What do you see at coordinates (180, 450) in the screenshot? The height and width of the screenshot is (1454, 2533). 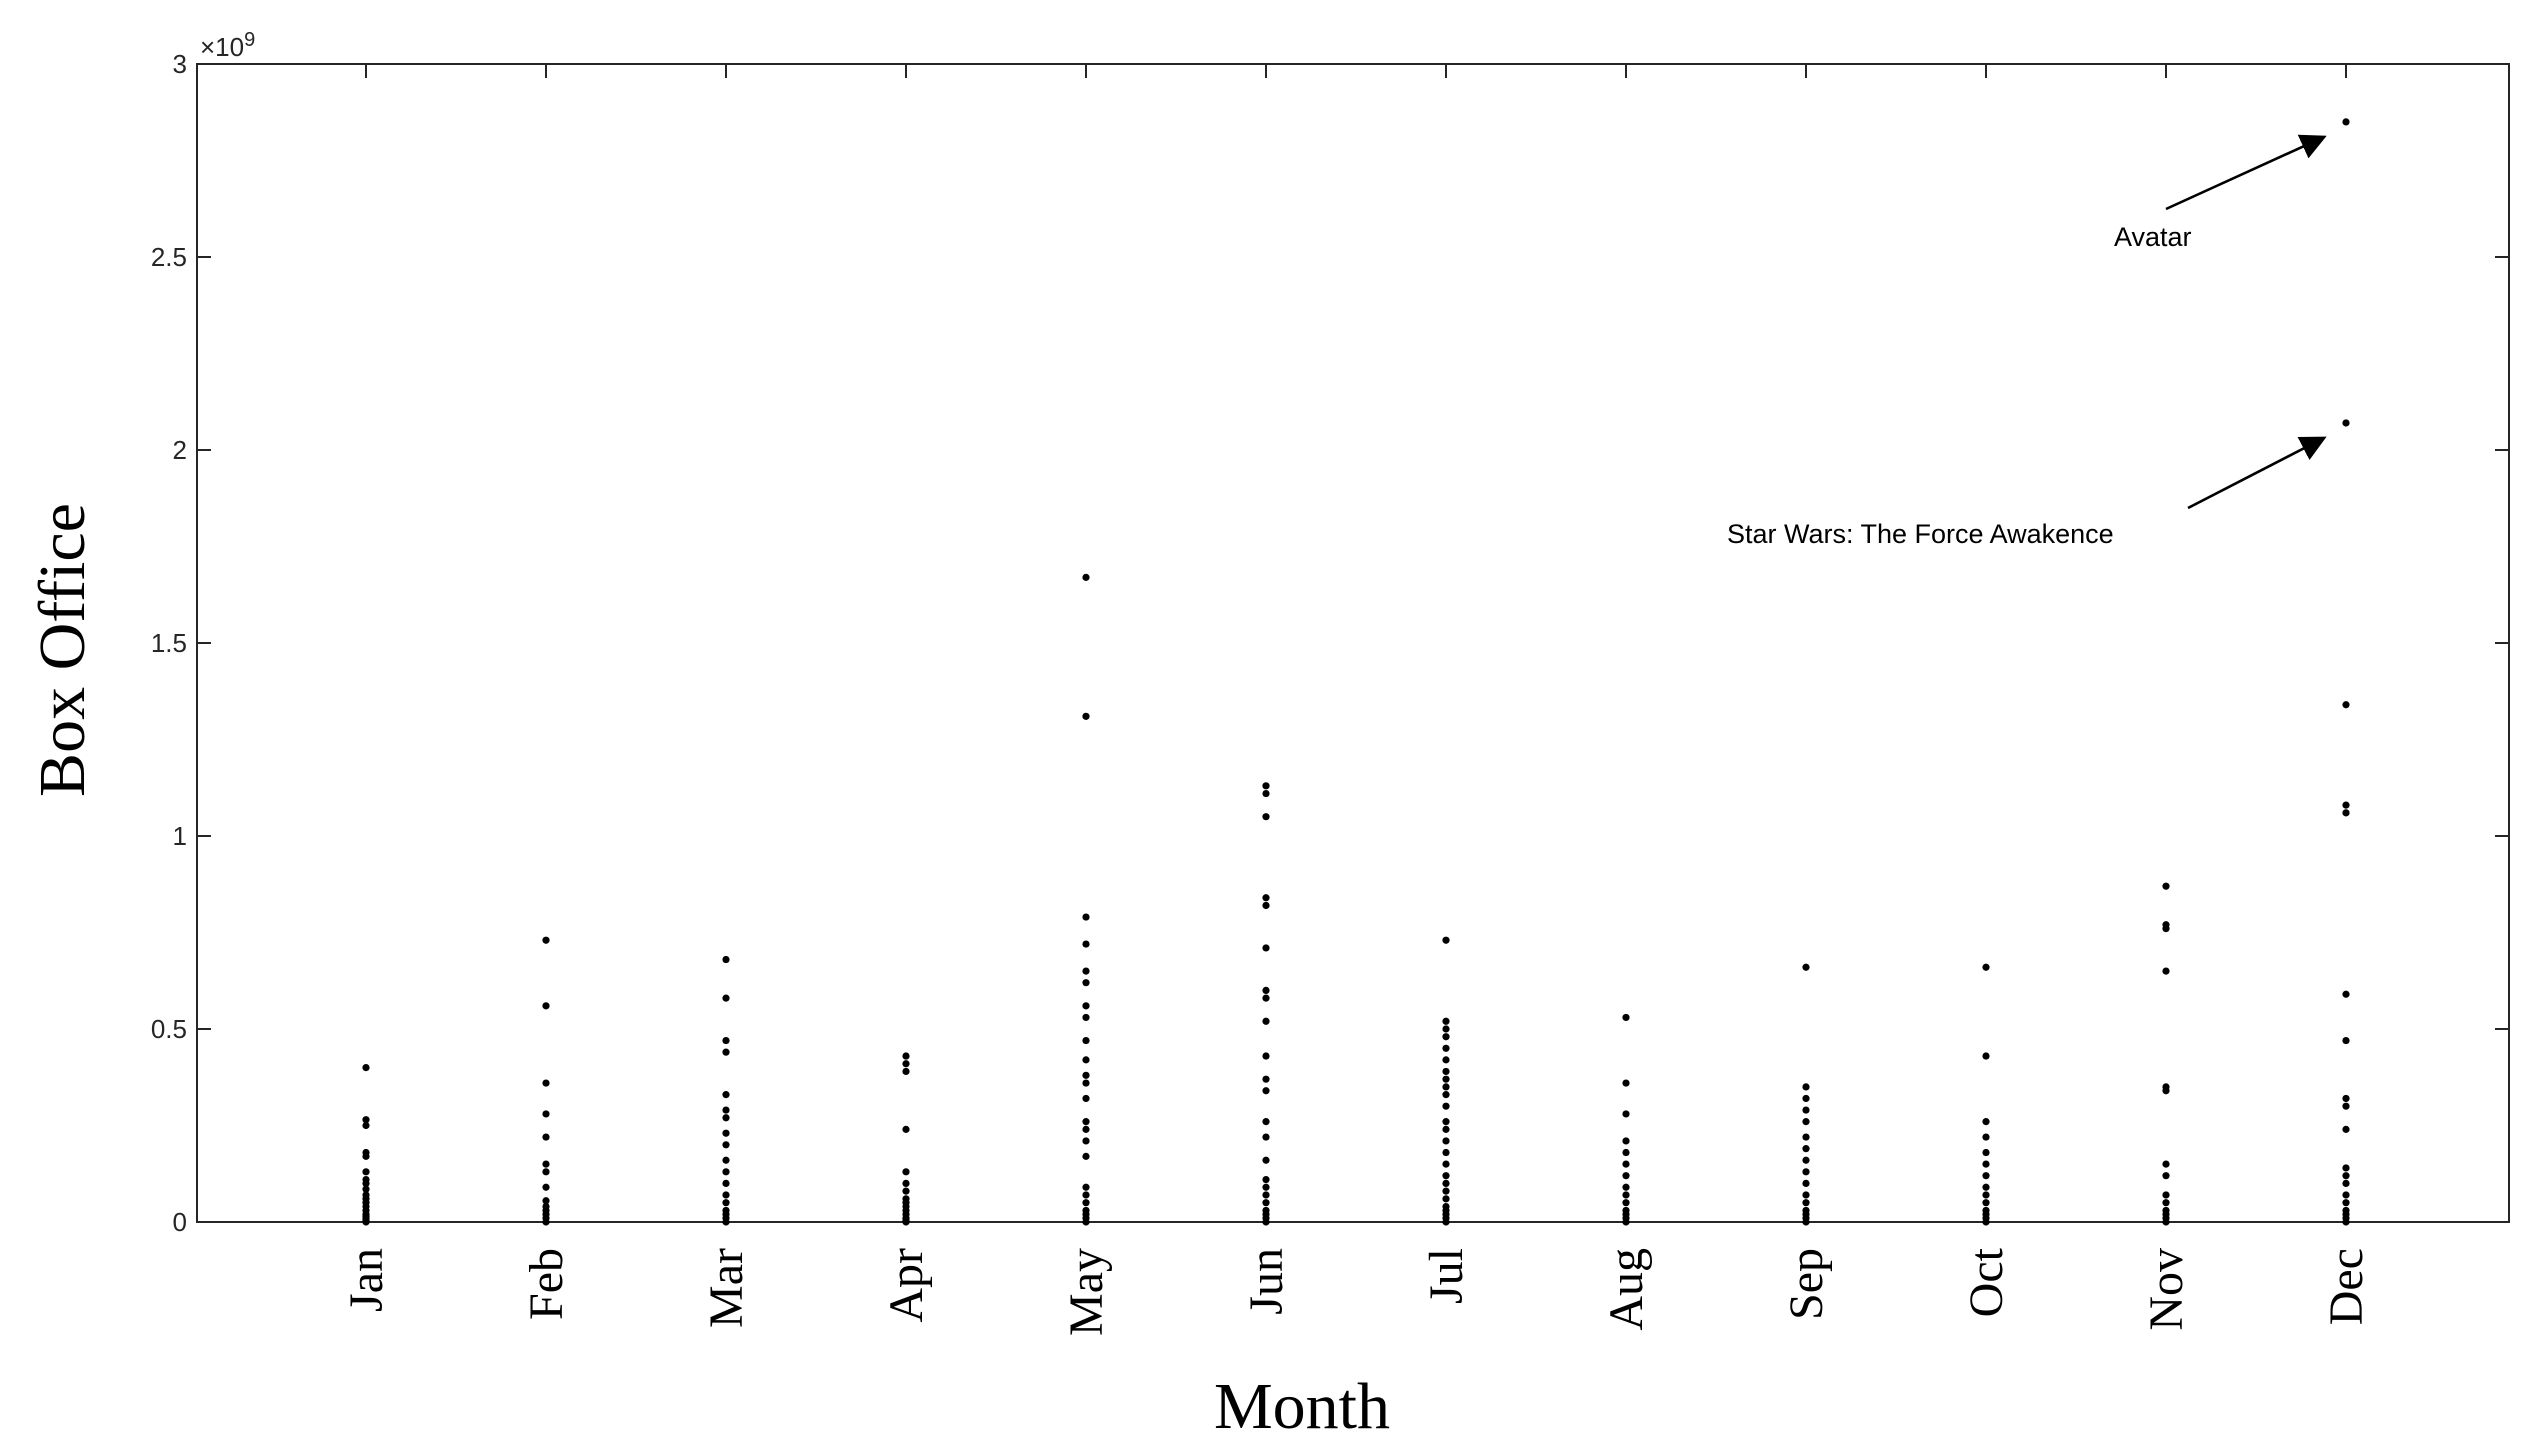 I see `y-tick-label: 2` at bounding box center [180, 450].